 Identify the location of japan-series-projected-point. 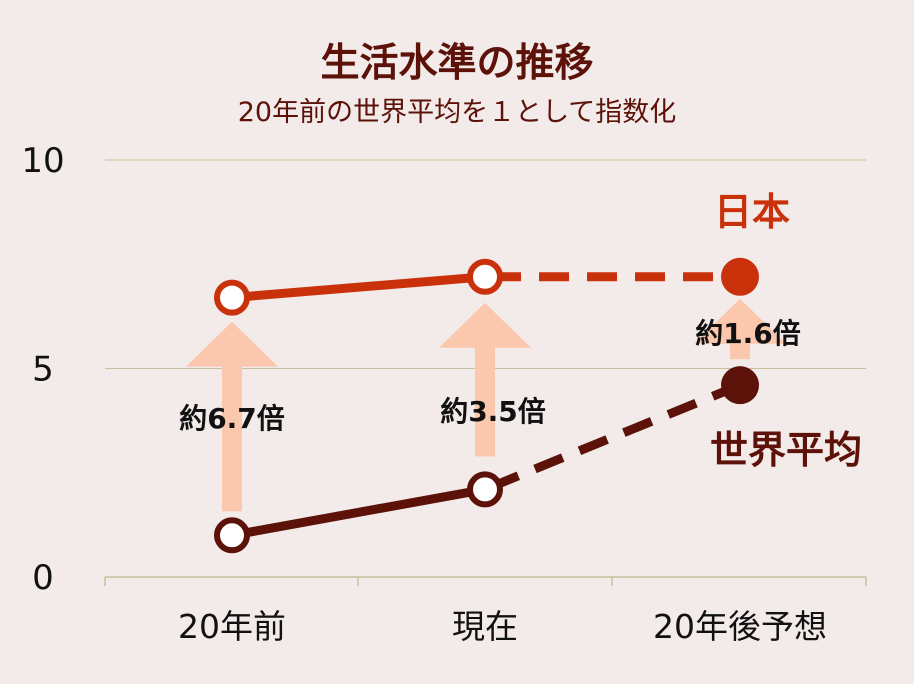
(740, 276).